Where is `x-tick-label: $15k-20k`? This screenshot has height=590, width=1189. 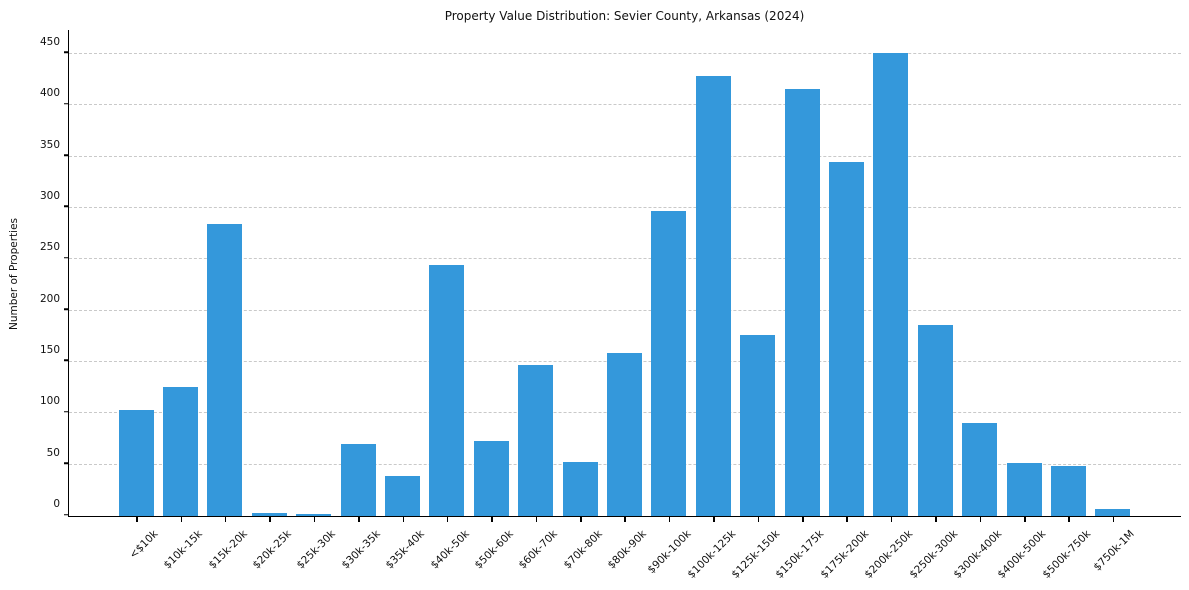
x-tick-label: $15k-20k is located at coordinates (228, 550).